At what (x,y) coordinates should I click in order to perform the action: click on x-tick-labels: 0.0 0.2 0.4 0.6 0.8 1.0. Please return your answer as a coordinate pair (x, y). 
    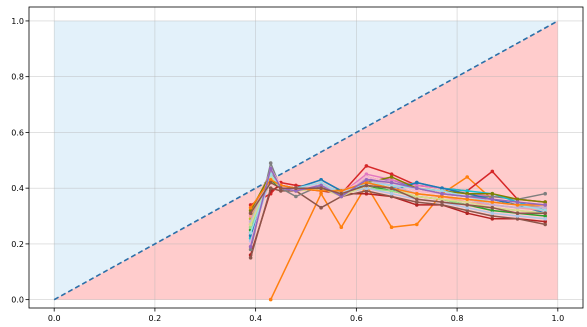
    Looking at the image, I should click on (306, 318).